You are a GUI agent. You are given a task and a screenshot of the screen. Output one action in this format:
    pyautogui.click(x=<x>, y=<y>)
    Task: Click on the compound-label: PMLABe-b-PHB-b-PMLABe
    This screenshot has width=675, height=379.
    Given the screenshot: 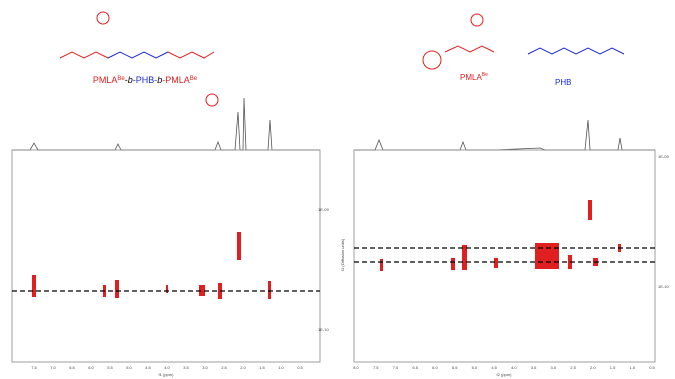 What is the action you would take?
    pyautogui.click(x=145, y=80)
    